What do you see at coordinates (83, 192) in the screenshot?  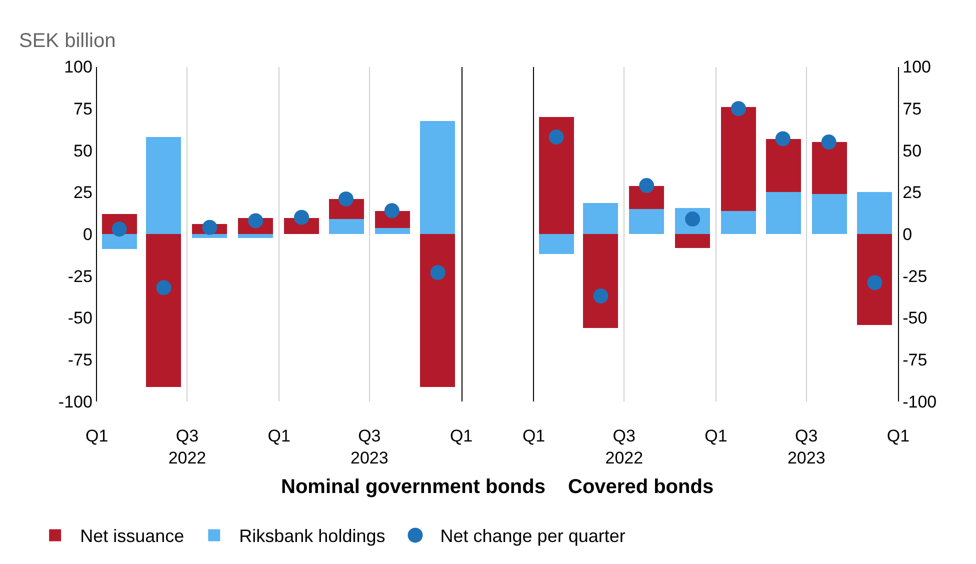 I see `y-tick-label: 25` at bounding box center [83, 192].